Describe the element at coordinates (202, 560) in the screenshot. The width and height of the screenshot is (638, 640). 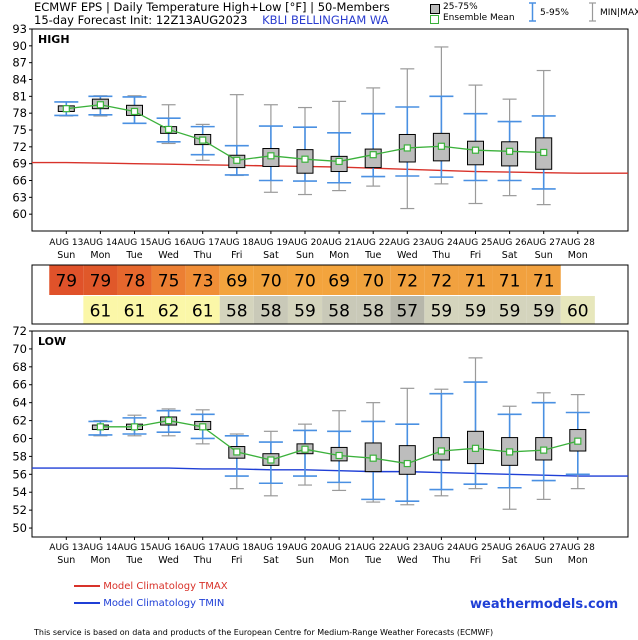
I see `low-xtick-weekday-label: Thu` at that location.